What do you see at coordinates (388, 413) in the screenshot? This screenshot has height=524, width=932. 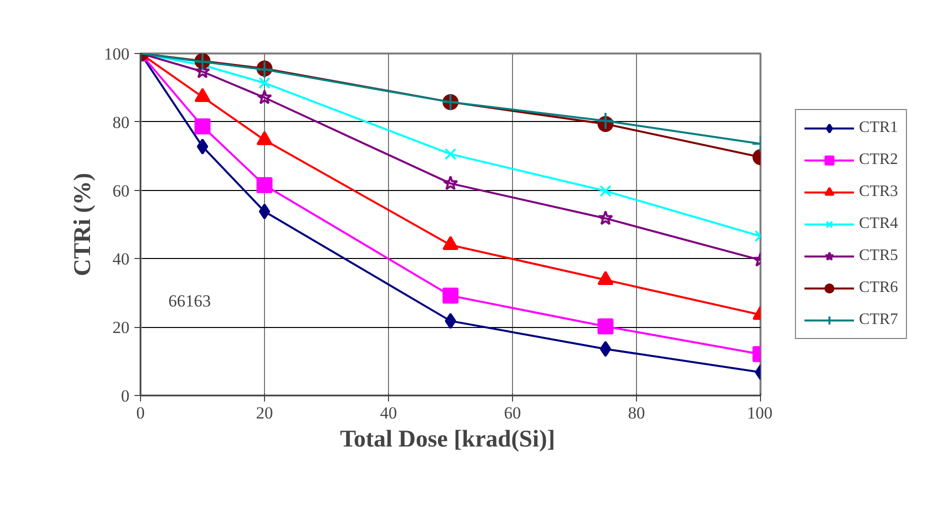 I see `x-tick-label: 40` at bounding box center [388, 413].